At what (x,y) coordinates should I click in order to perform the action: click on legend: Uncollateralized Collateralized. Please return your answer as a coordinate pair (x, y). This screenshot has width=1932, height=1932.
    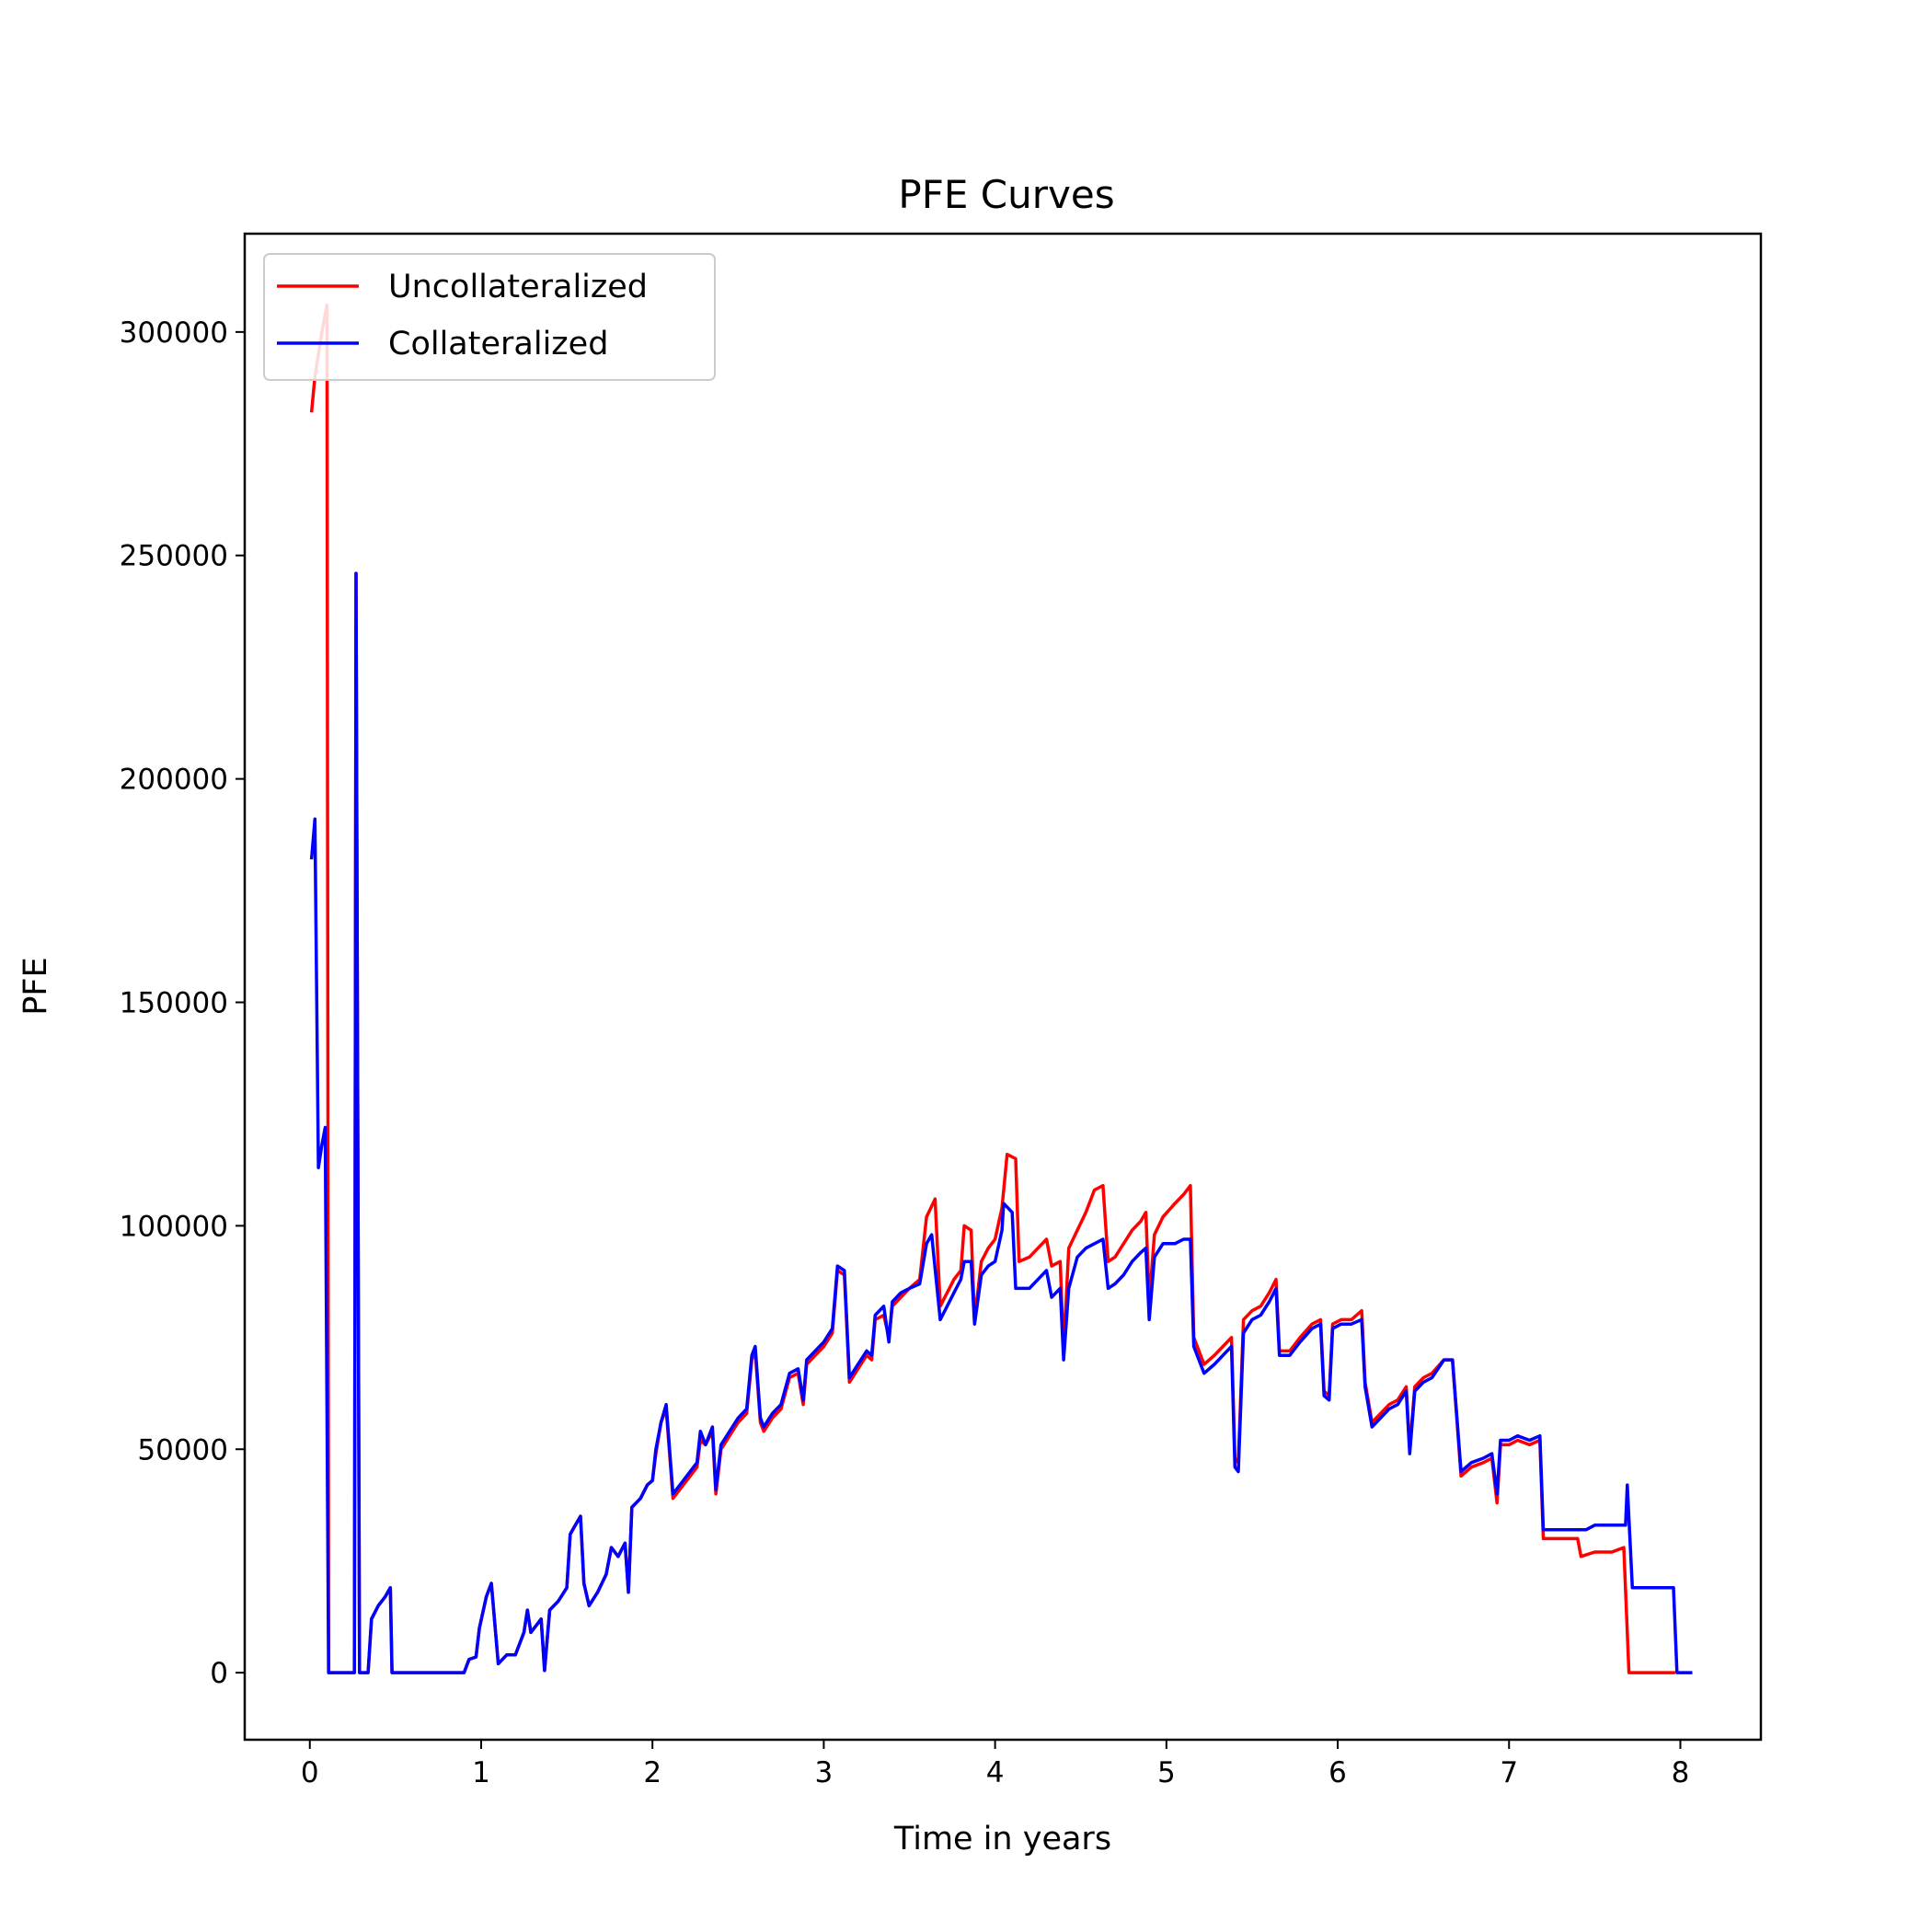
    Looking at the image, I should click on (490, 317).